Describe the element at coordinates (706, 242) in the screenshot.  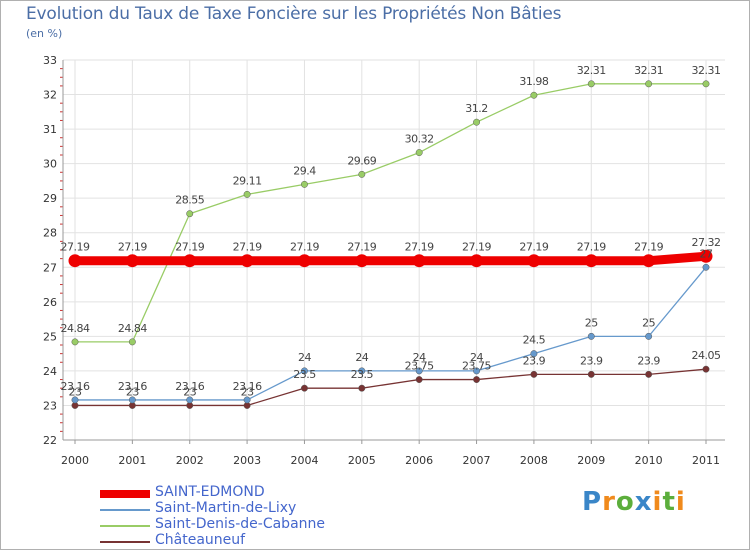
I see `data-label: 27.32` at that location.